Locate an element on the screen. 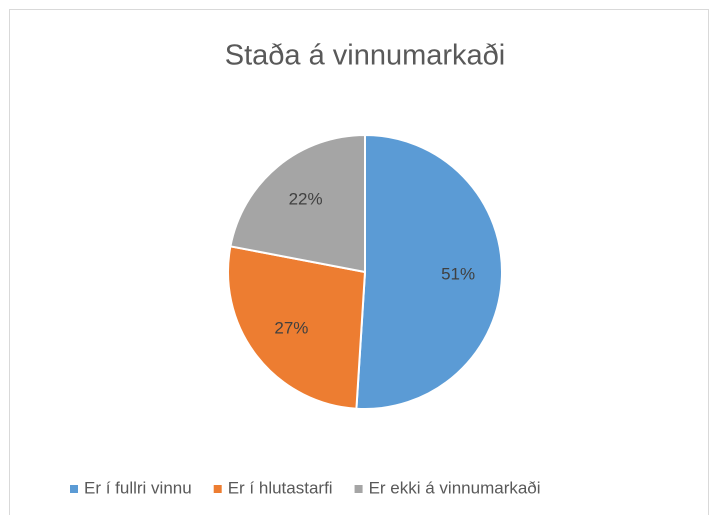 This screenshot has width=718, height=515. legend-label: Er ekki á vinnumarkaði is located at coordinates (455, 487).